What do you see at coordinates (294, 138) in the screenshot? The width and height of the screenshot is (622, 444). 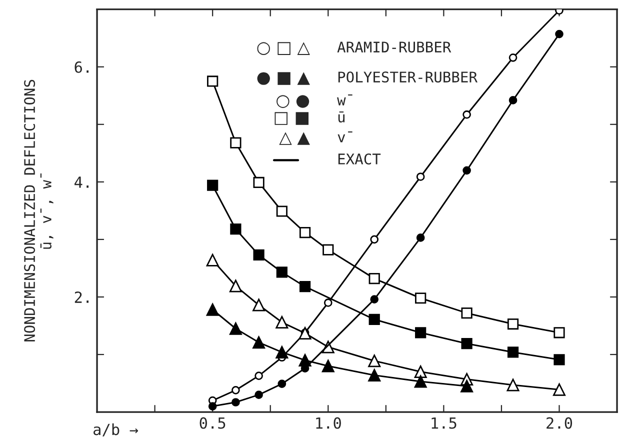 I see `annotation: △ ▲` at bounding box center [294, 138].